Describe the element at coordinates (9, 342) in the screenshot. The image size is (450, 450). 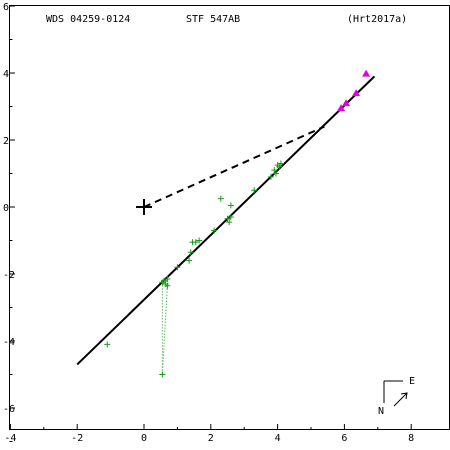
I see `y-tick-label: -4` at that location.